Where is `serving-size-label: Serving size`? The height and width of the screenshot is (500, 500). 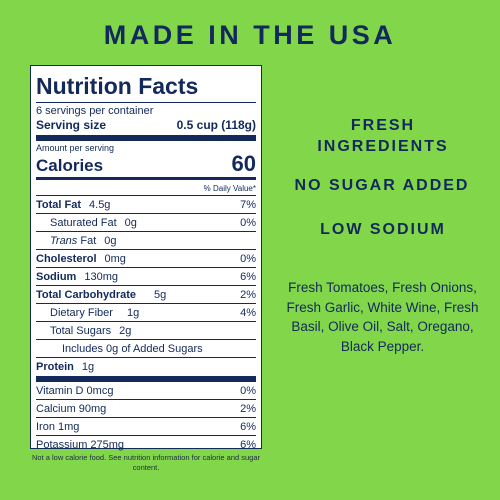 serving-size-label: Serving size is located at coordinates (71, 125).